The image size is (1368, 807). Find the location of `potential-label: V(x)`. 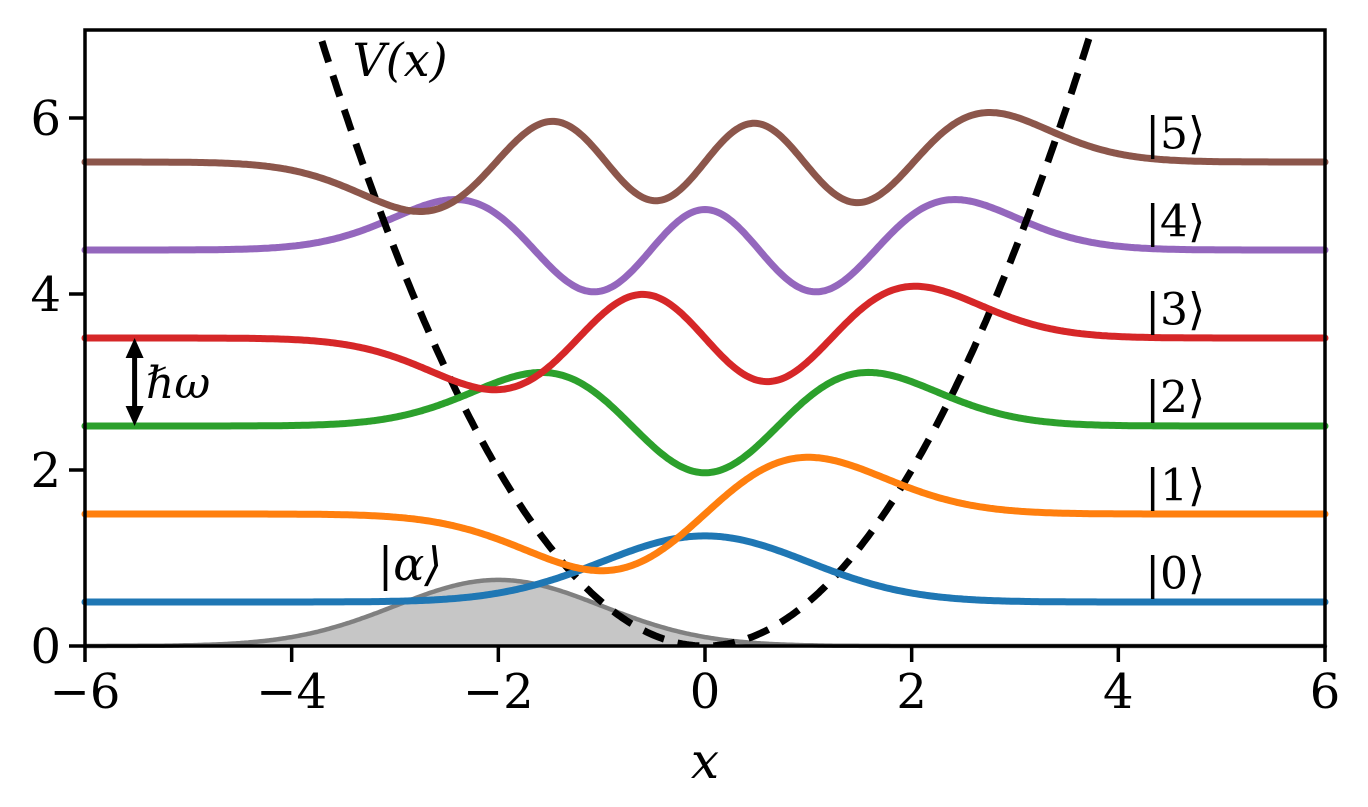

potential-label: V(x) is located at coordinates (399, 60).